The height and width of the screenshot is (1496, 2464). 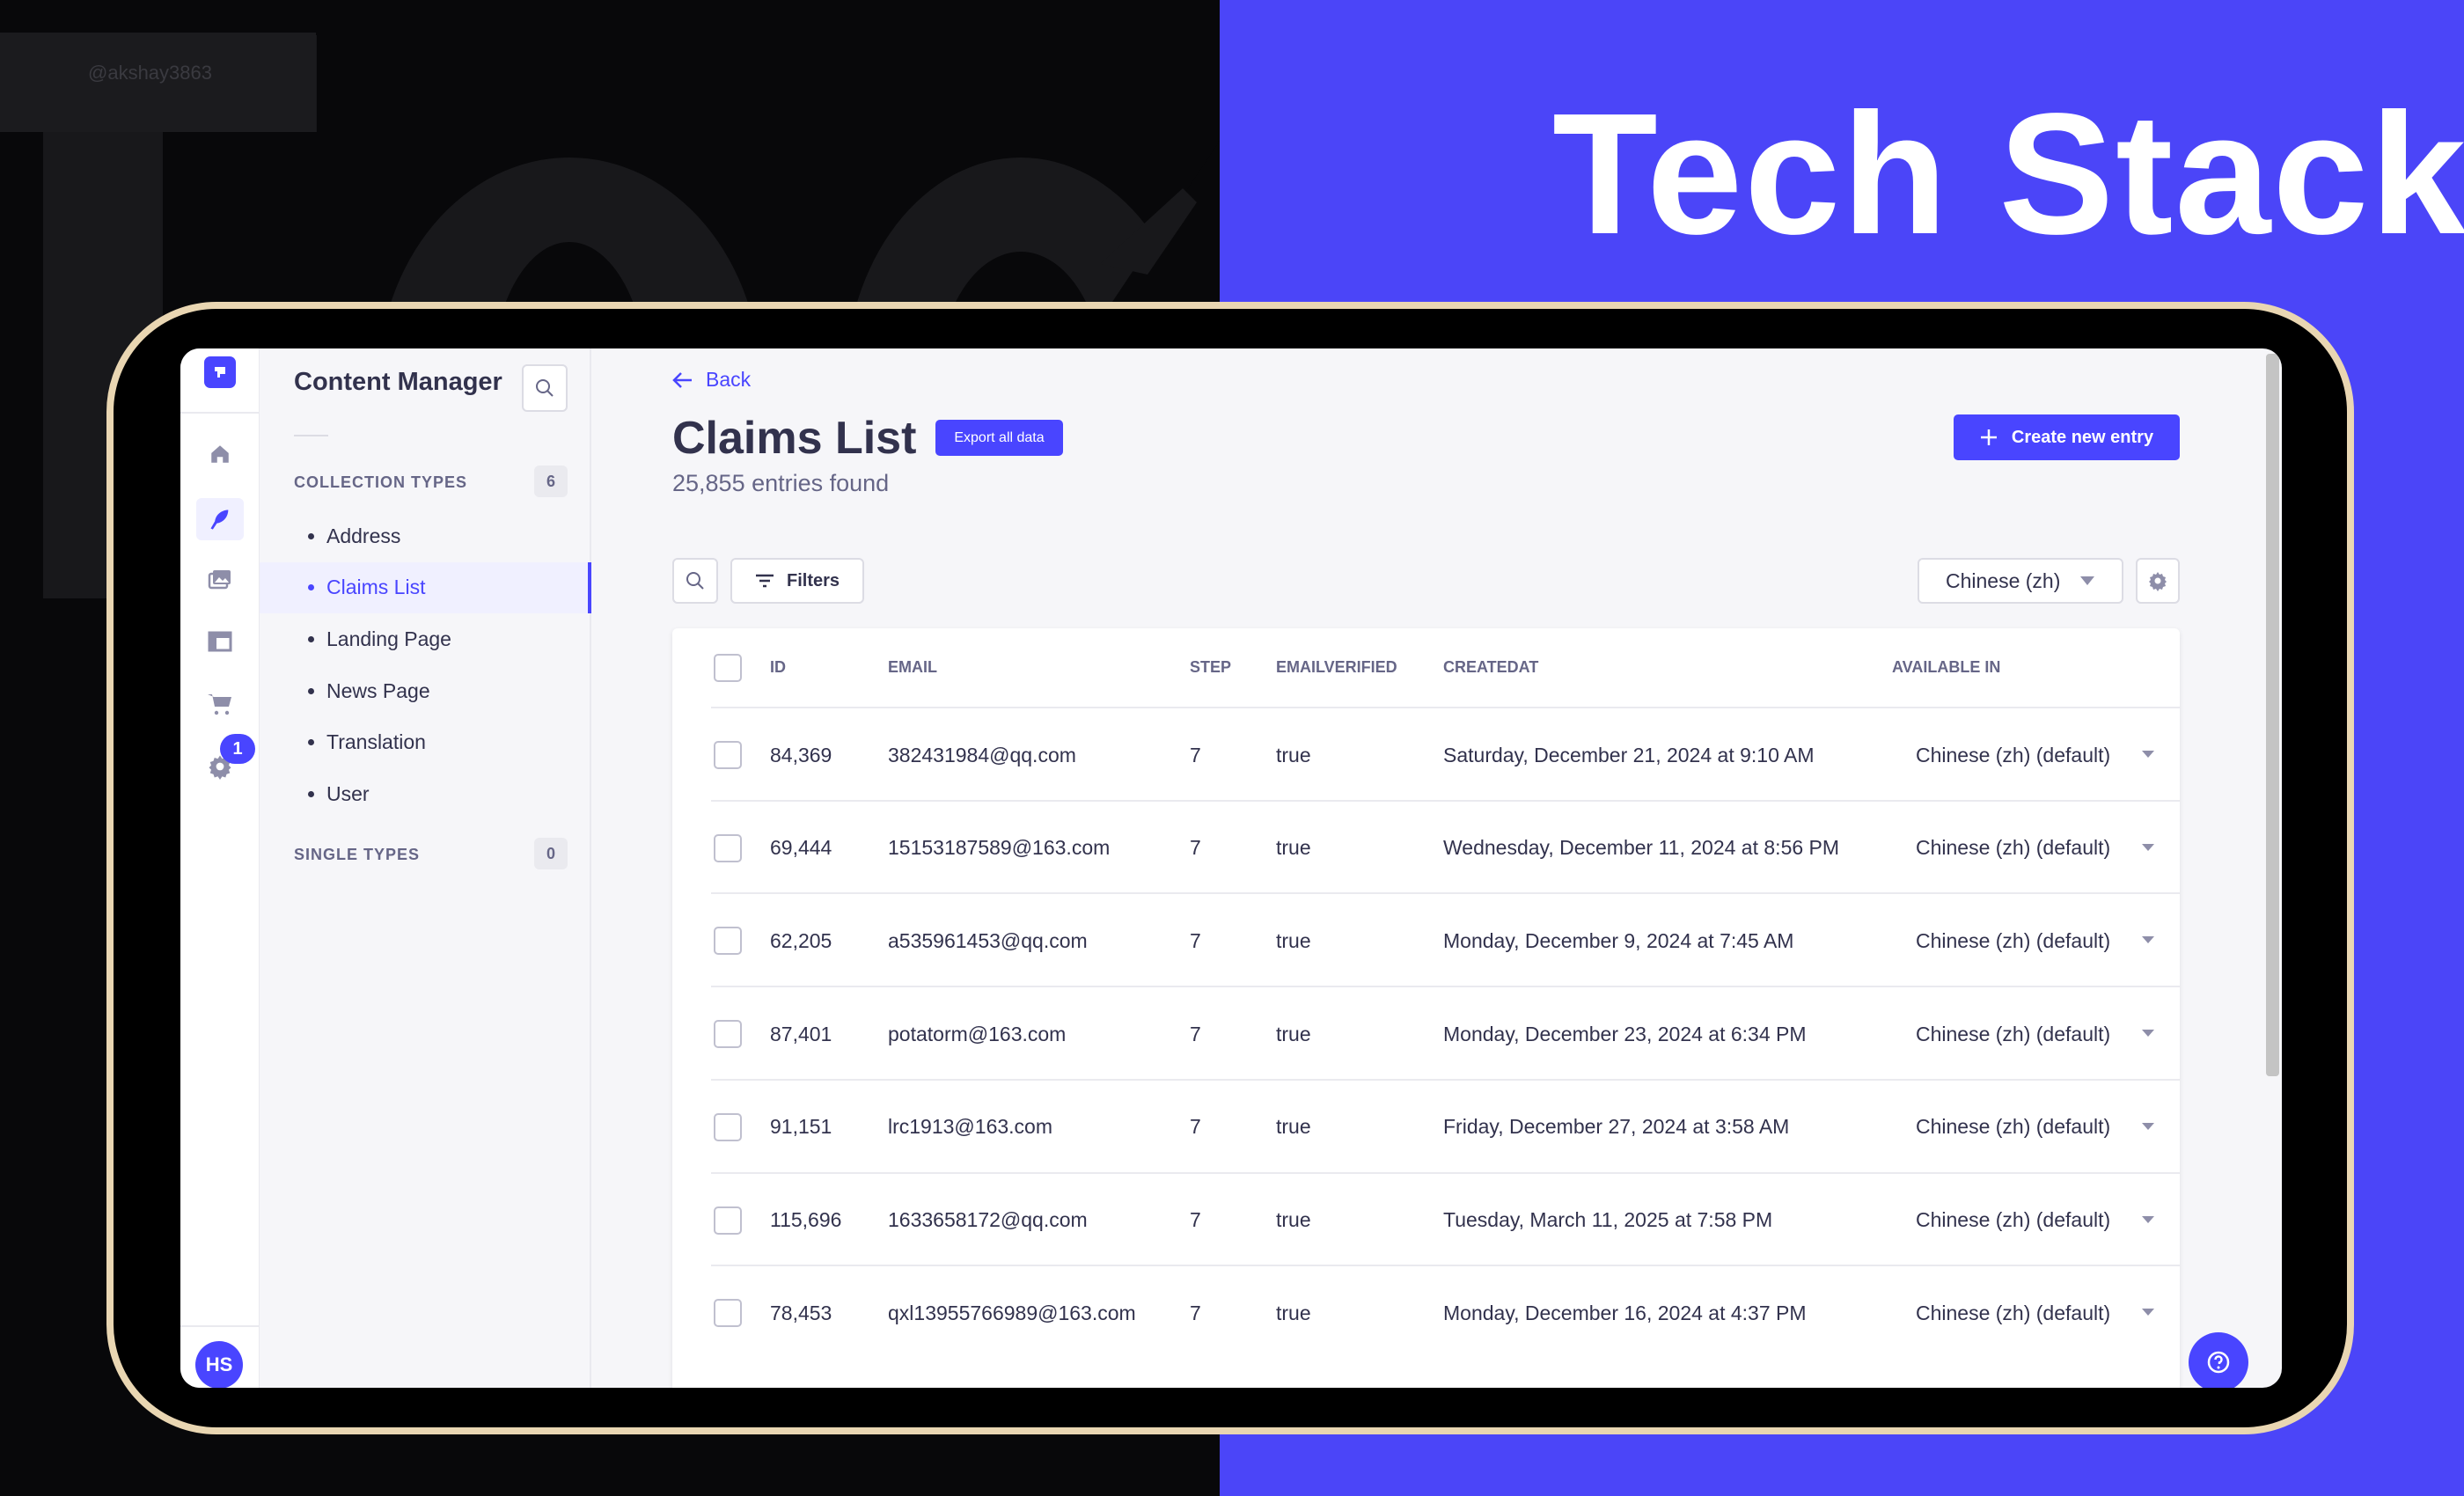 I want to click on cell-id: 91,151, so click(x=801, y=1127).